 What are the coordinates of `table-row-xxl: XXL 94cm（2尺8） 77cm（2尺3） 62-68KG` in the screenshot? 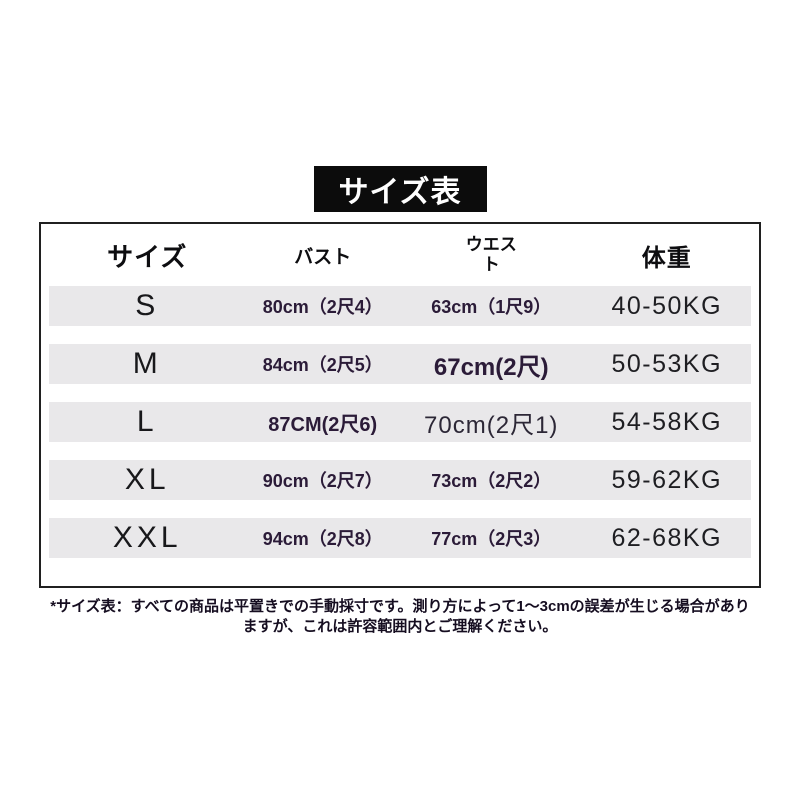 It's located at (400, 538).